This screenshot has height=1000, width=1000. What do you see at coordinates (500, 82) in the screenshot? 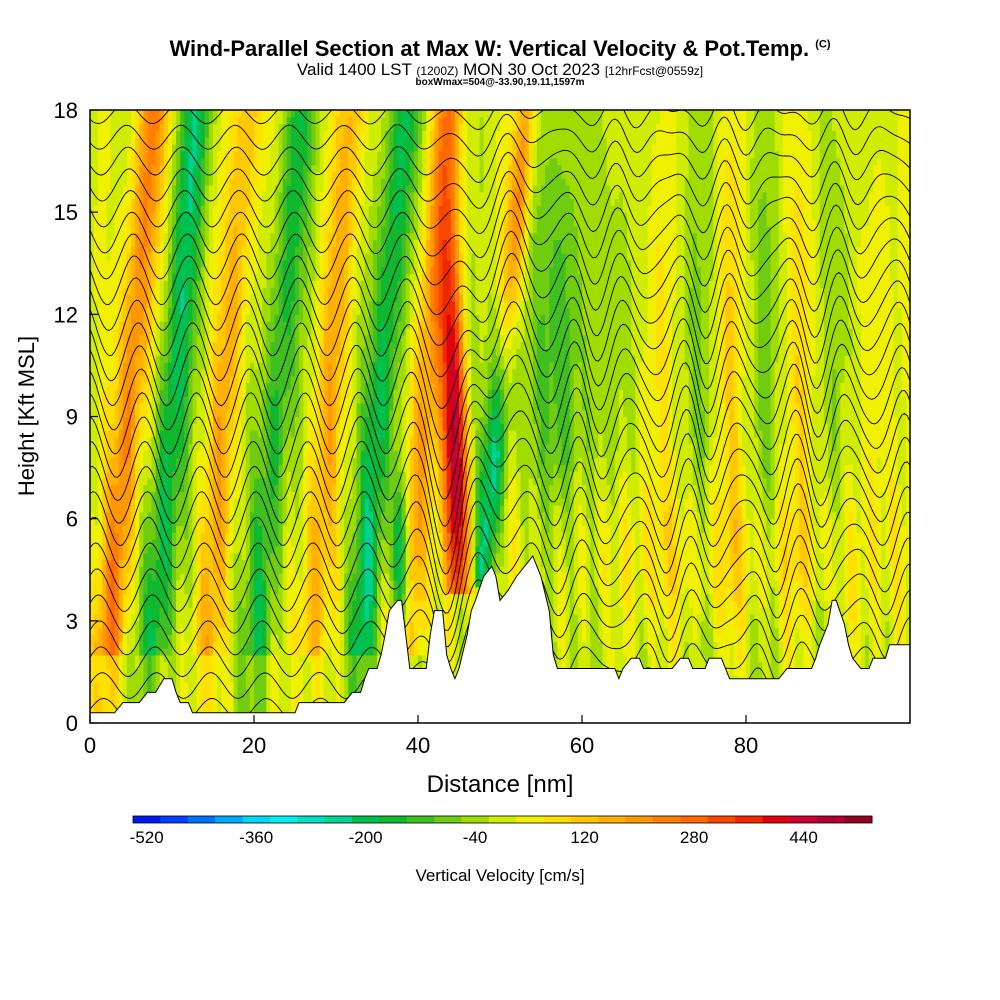
I see `boxwmax-line: boxWmax=504@-33.90,19.11,1597m` at bounding box center [500, 82].